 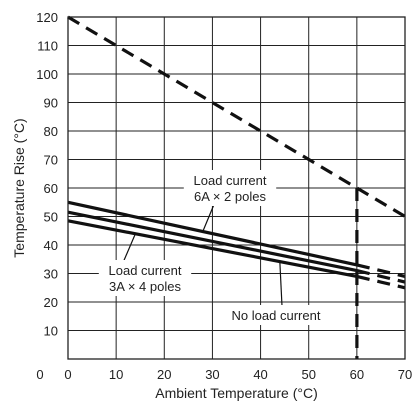 What do you see at coordinates (51, 217) in the screenshot?
I see `y-tick-label: 50` at bounding box center [51, 217].